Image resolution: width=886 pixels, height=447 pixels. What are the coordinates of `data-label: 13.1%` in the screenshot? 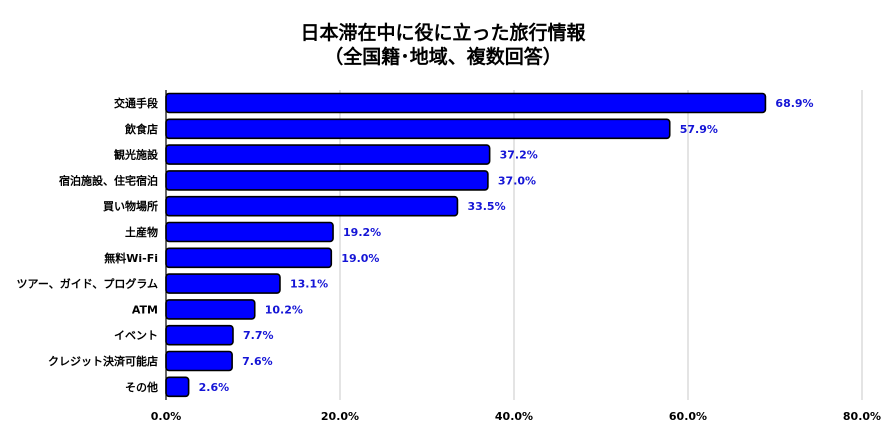 It's located at (309, 284).